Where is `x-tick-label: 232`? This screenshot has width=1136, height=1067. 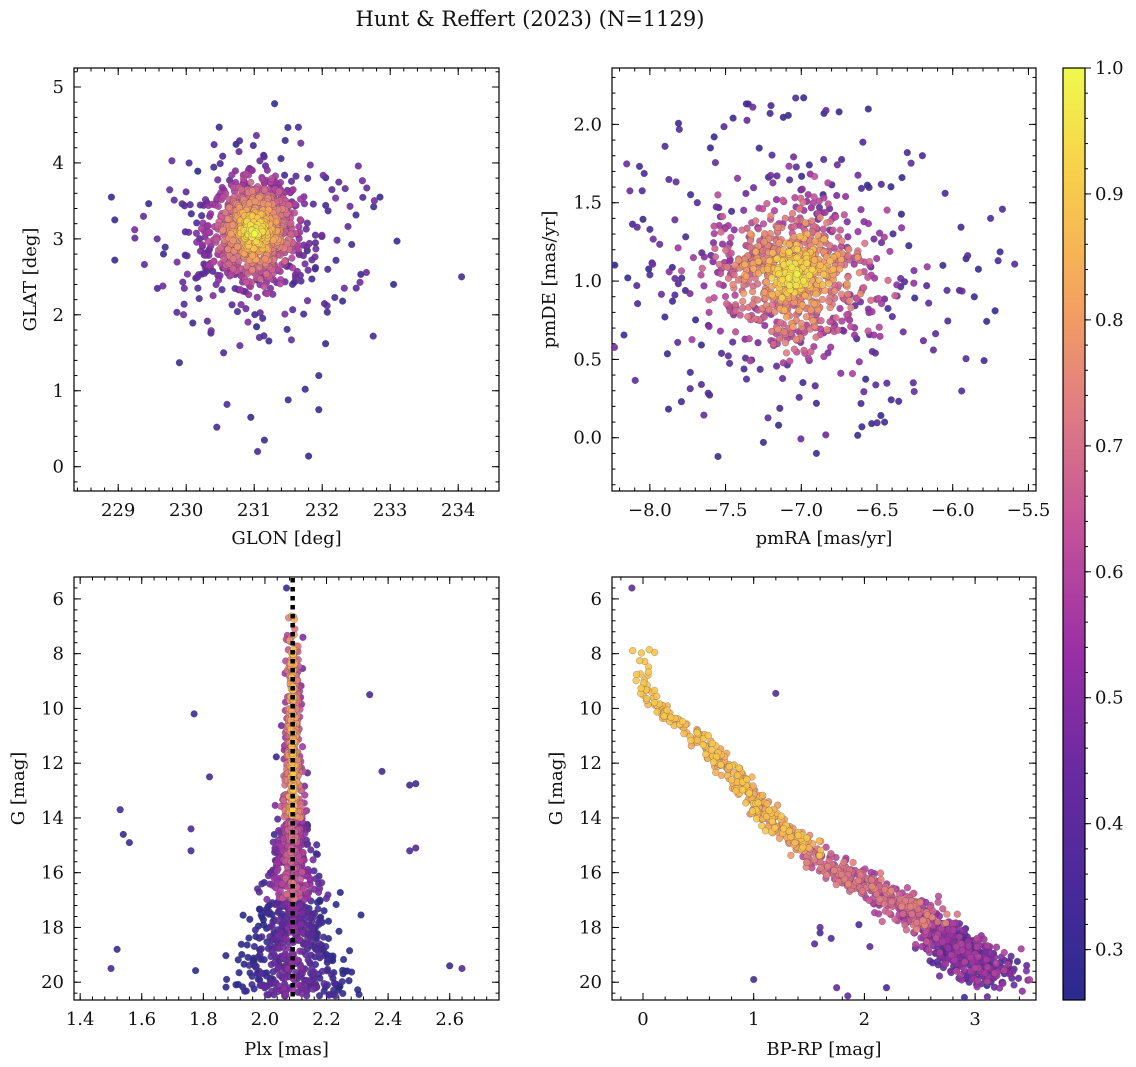 x-tick-label: 232 is located at coordinates (322, 510).